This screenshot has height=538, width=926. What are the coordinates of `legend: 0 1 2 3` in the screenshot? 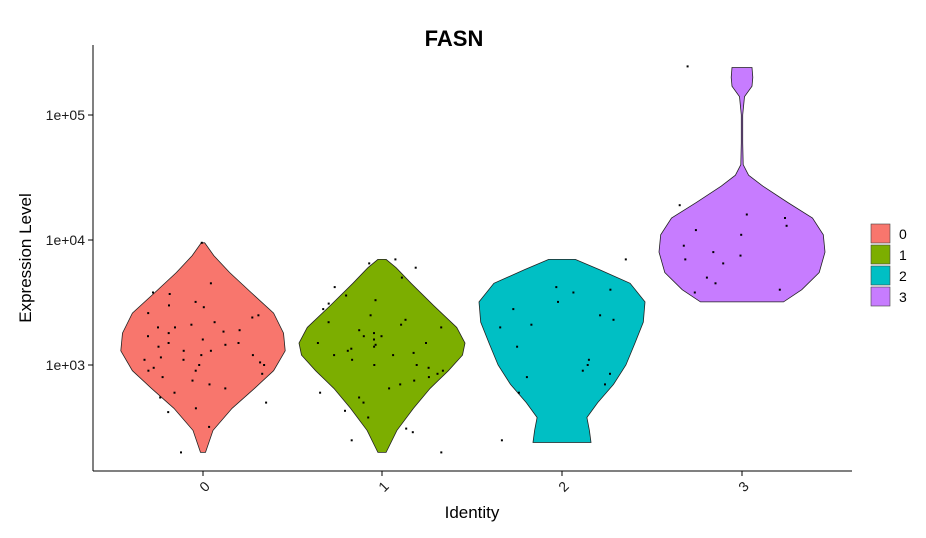 It's located at (888, 265).